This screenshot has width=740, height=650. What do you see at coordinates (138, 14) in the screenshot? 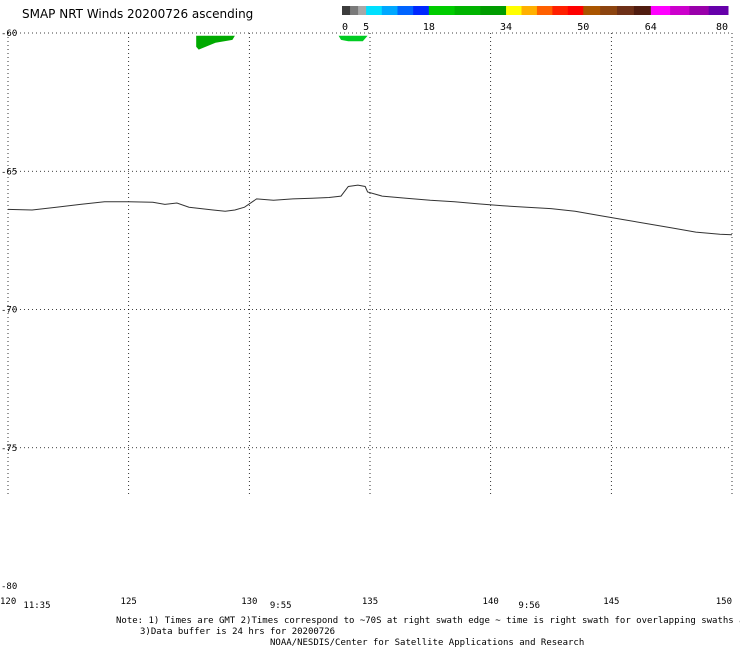
I see `page-title: SMAP NRT Winds 20200726 ascending` at bounding box center [138, 14].